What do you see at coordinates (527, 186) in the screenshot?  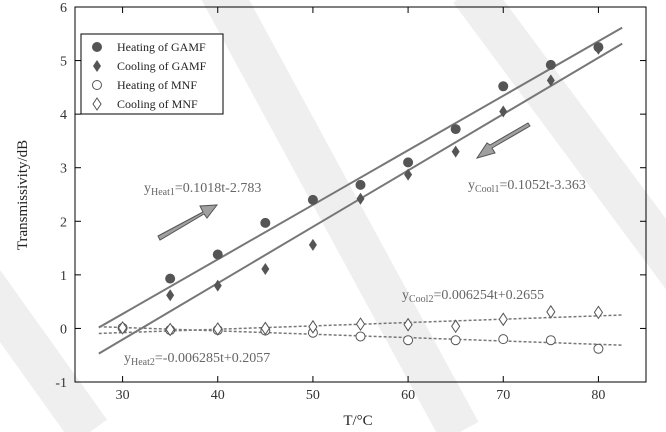 I see `equation-cool1: yCool1=0.1052t-3.363` at bounding box center [527, 186].